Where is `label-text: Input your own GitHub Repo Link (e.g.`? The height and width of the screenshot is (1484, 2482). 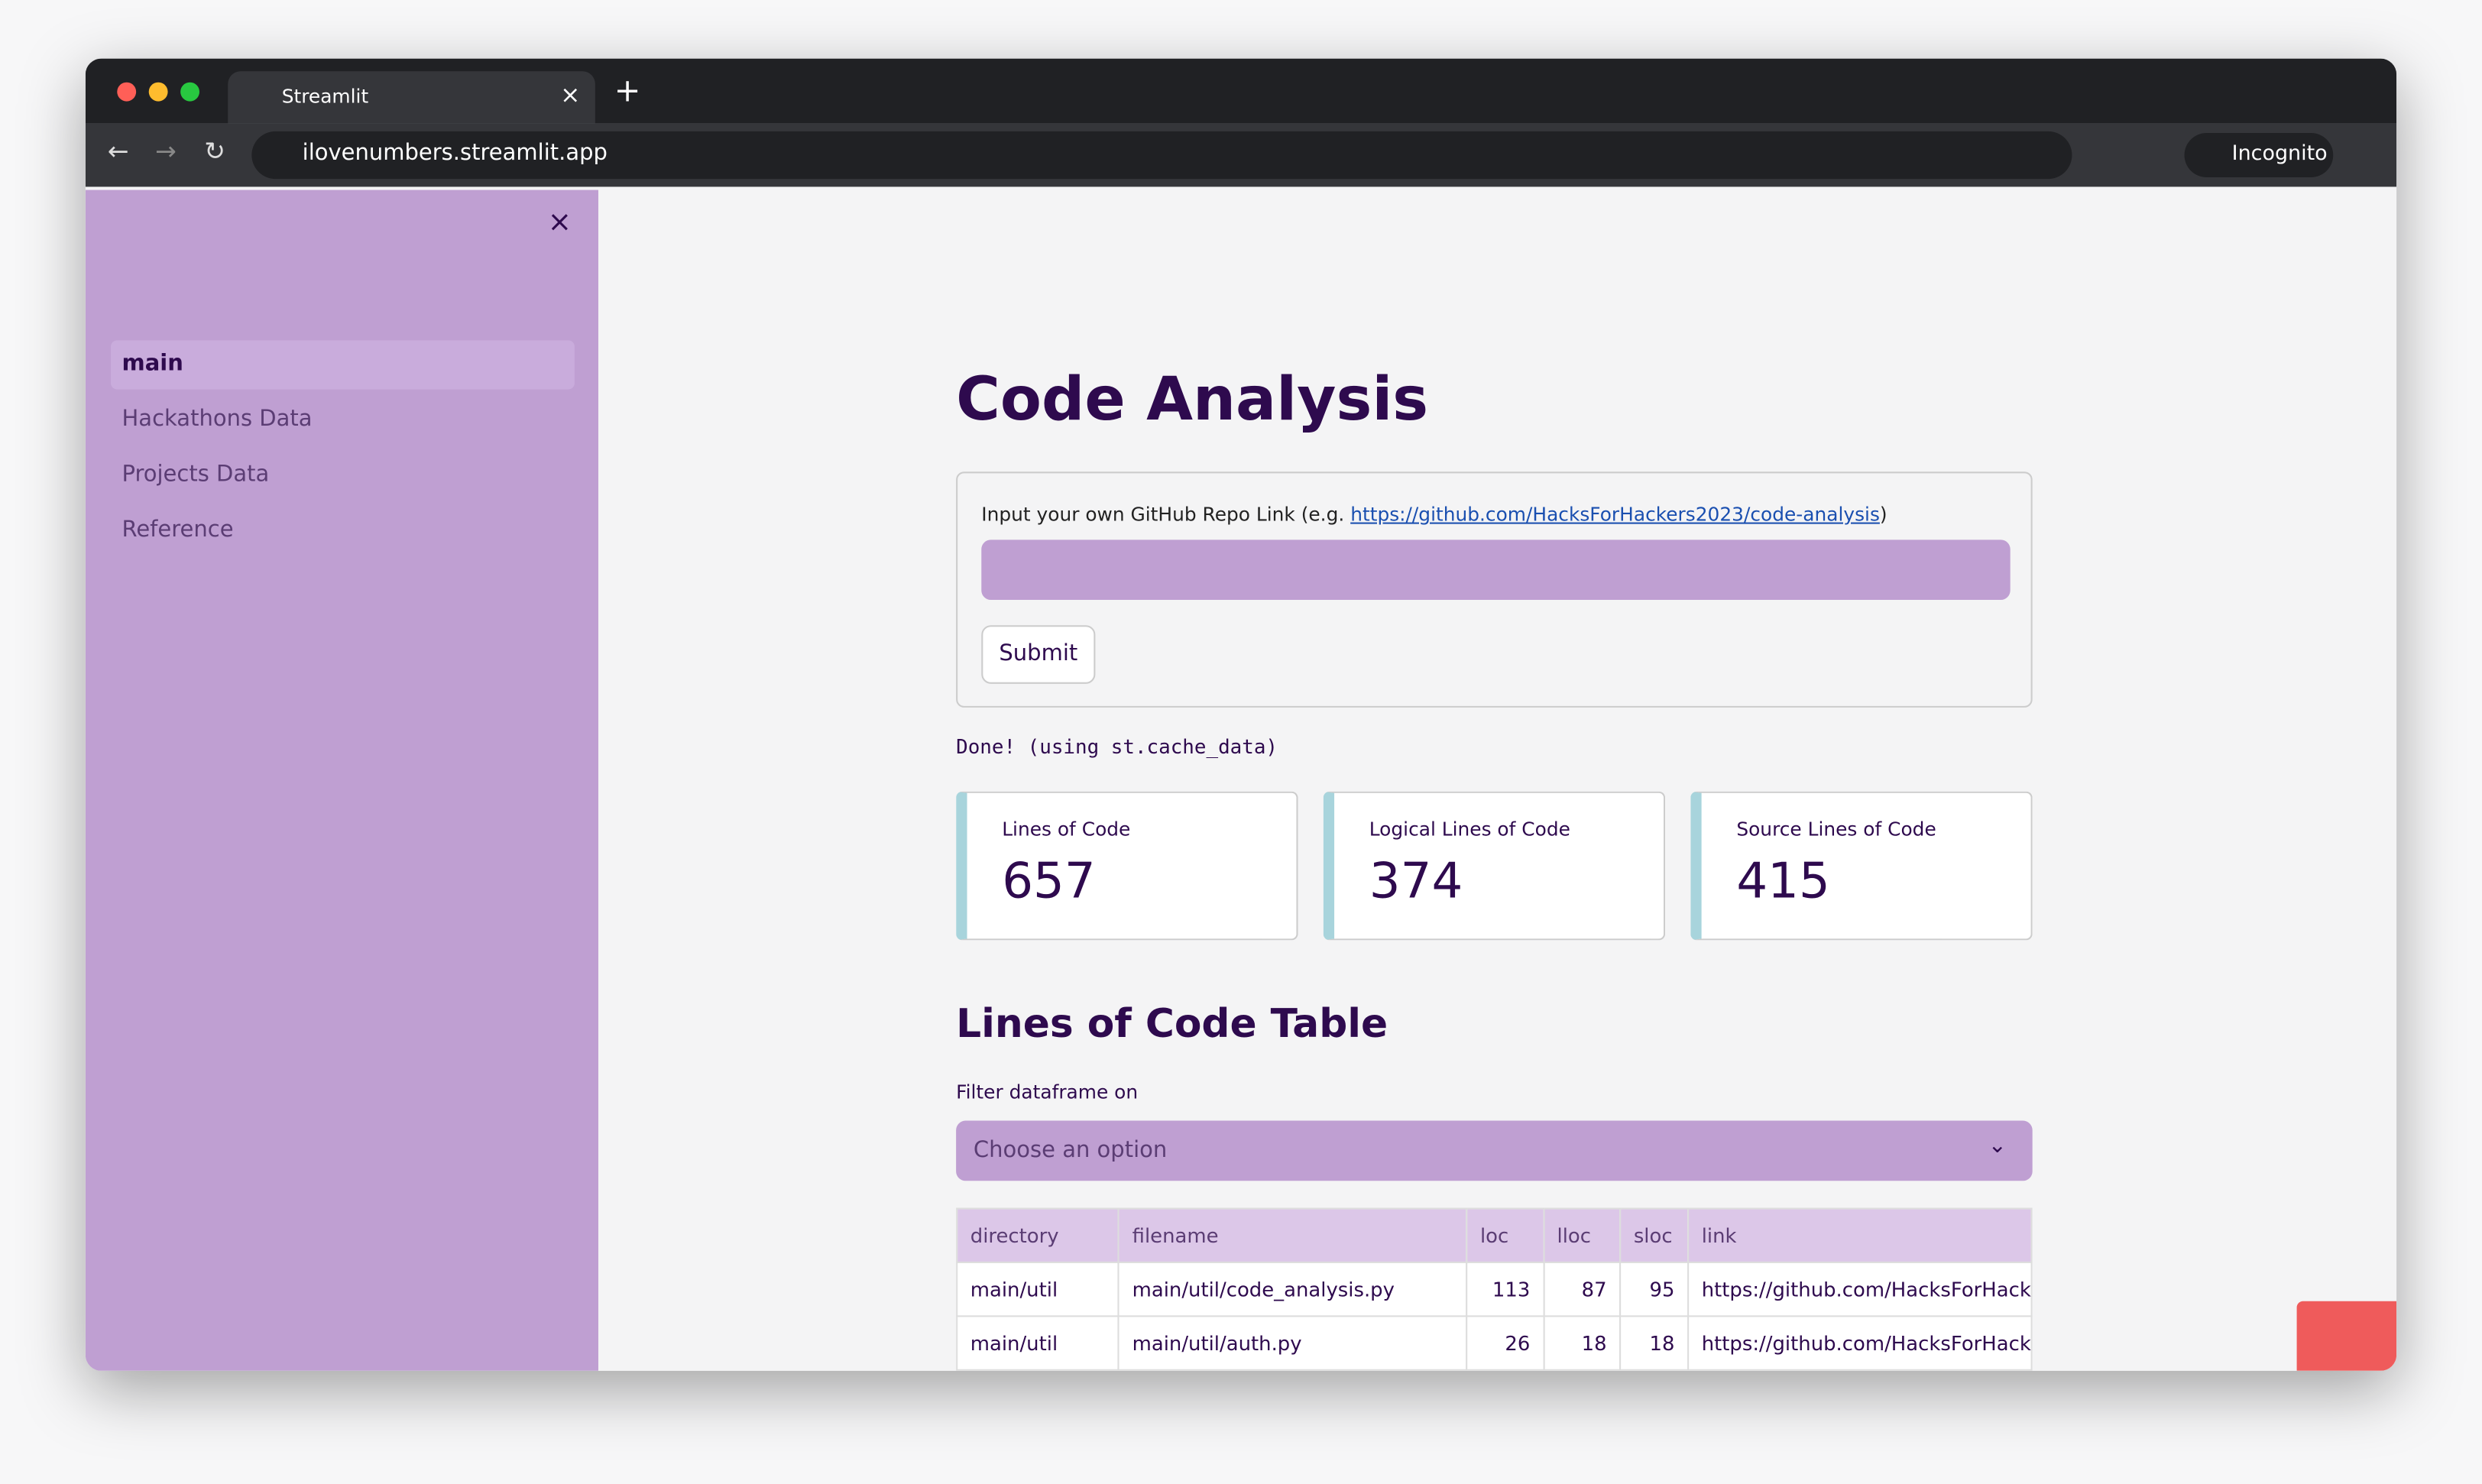 label-text: Input your own GitHub Repo Link (e.g. is located at coordinates (1166, 514).